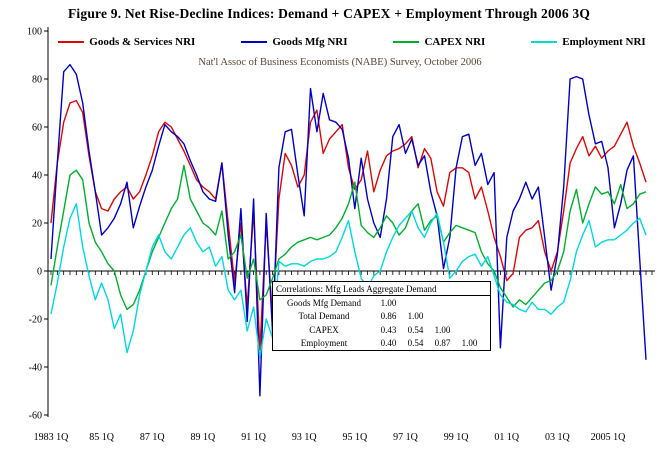  What do you see at coordinates (406, 437) in the screenshot?
I see `x-axis-label: 97 1Q` at bounding box center [406, 437].